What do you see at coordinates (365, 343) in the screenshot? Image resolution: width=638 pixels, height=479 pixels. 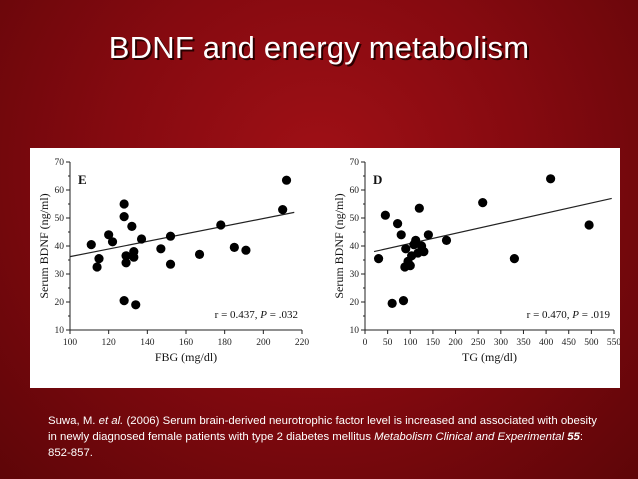 I see `x-tick-label: 0` at bounding box center [365, 343].